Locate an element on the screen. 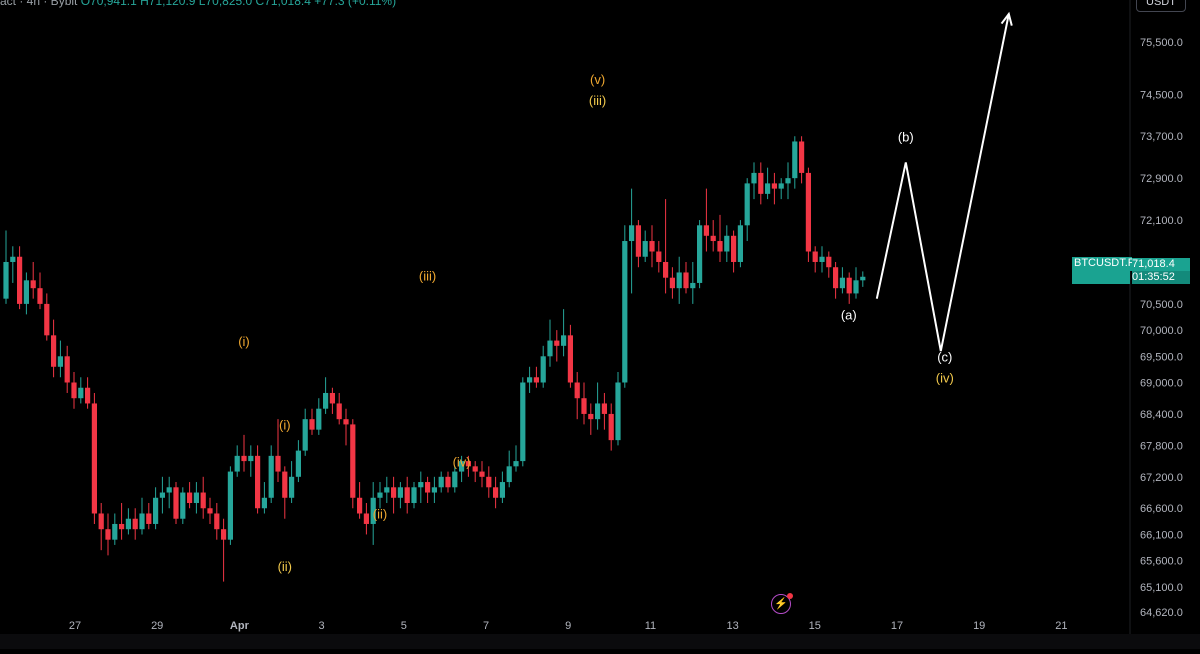 Image resolution: width=1200 pixels, height=654 pixels. currency-button: USDT is located at coordinates (1161, 6).